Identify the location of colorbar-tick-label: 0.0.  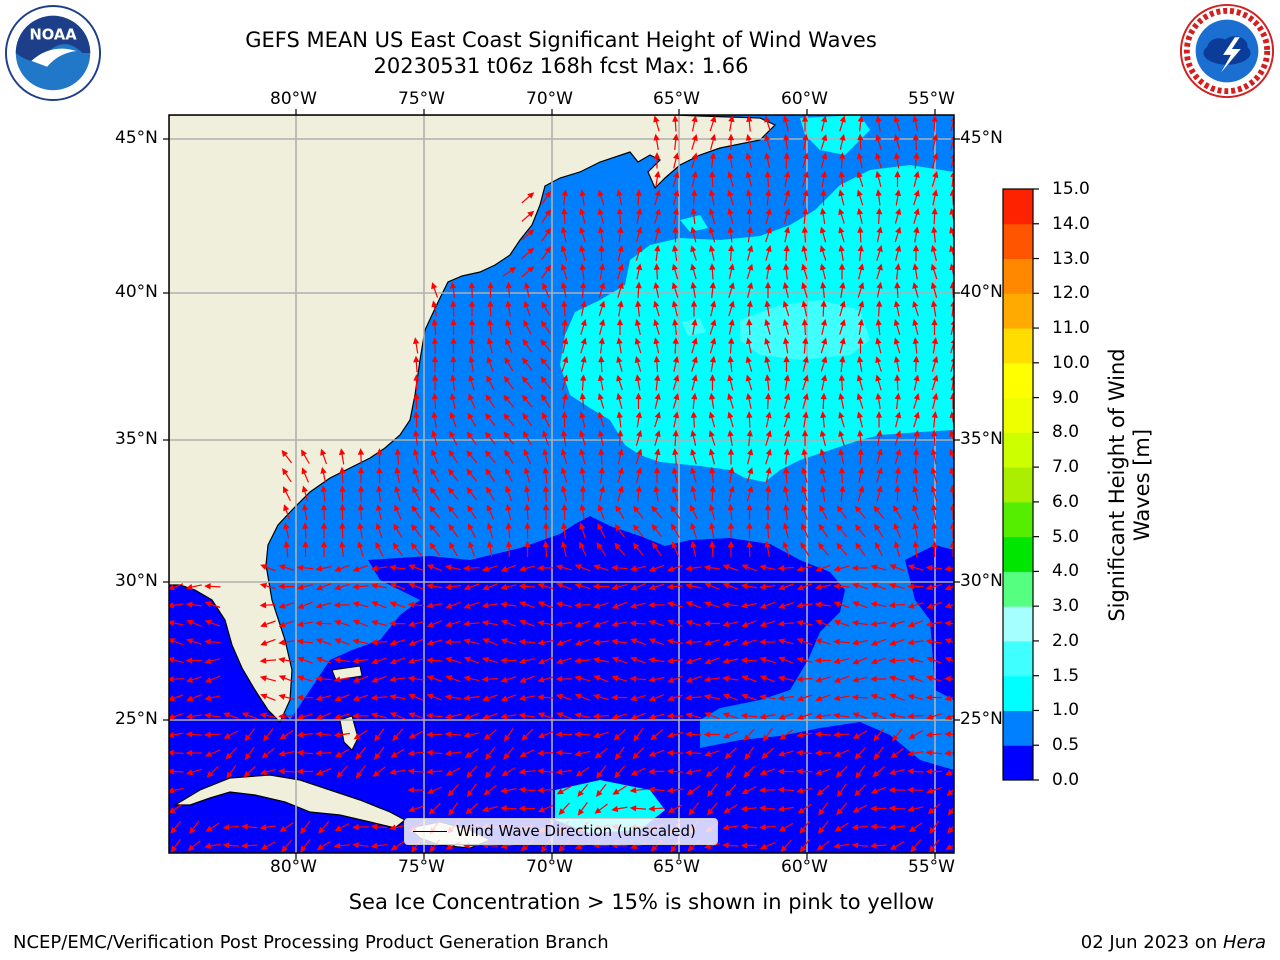
(1066, 780).